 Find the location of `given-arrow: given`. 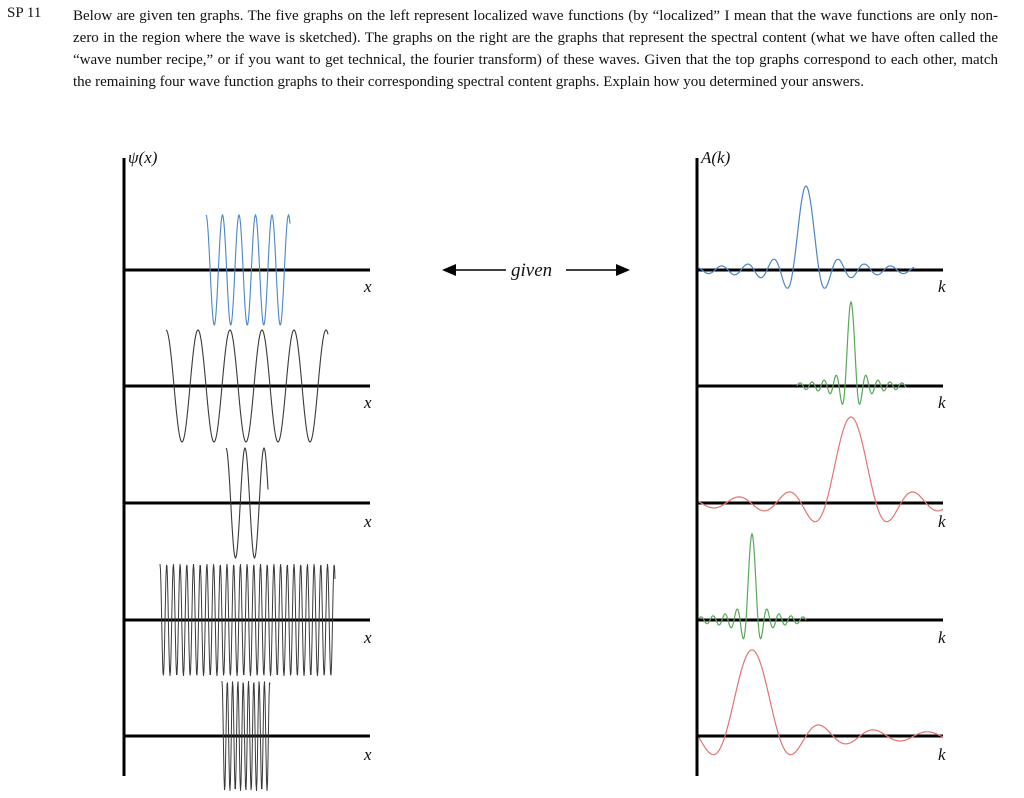

given-arrow: given is located at coordinates (536, 270).